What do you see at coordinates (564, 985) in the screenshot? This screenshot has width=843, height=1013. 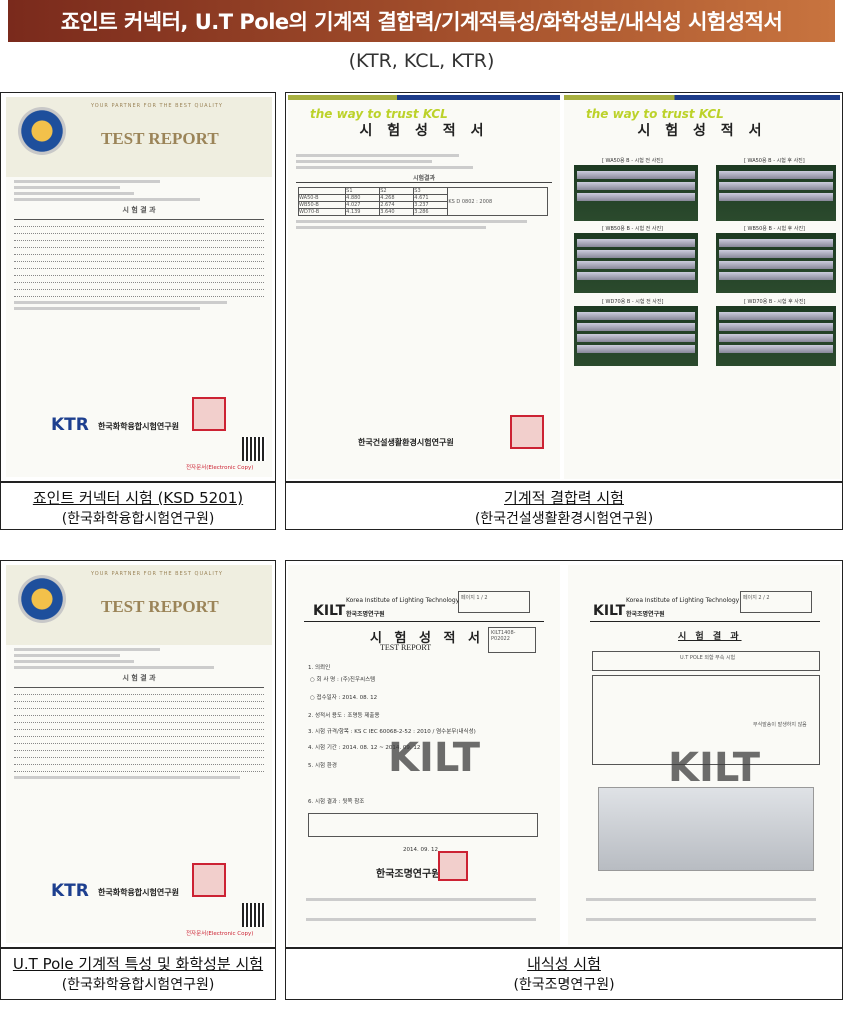 I see `caption-org: (한국조명연구원)` at bounding box center [564, 985].